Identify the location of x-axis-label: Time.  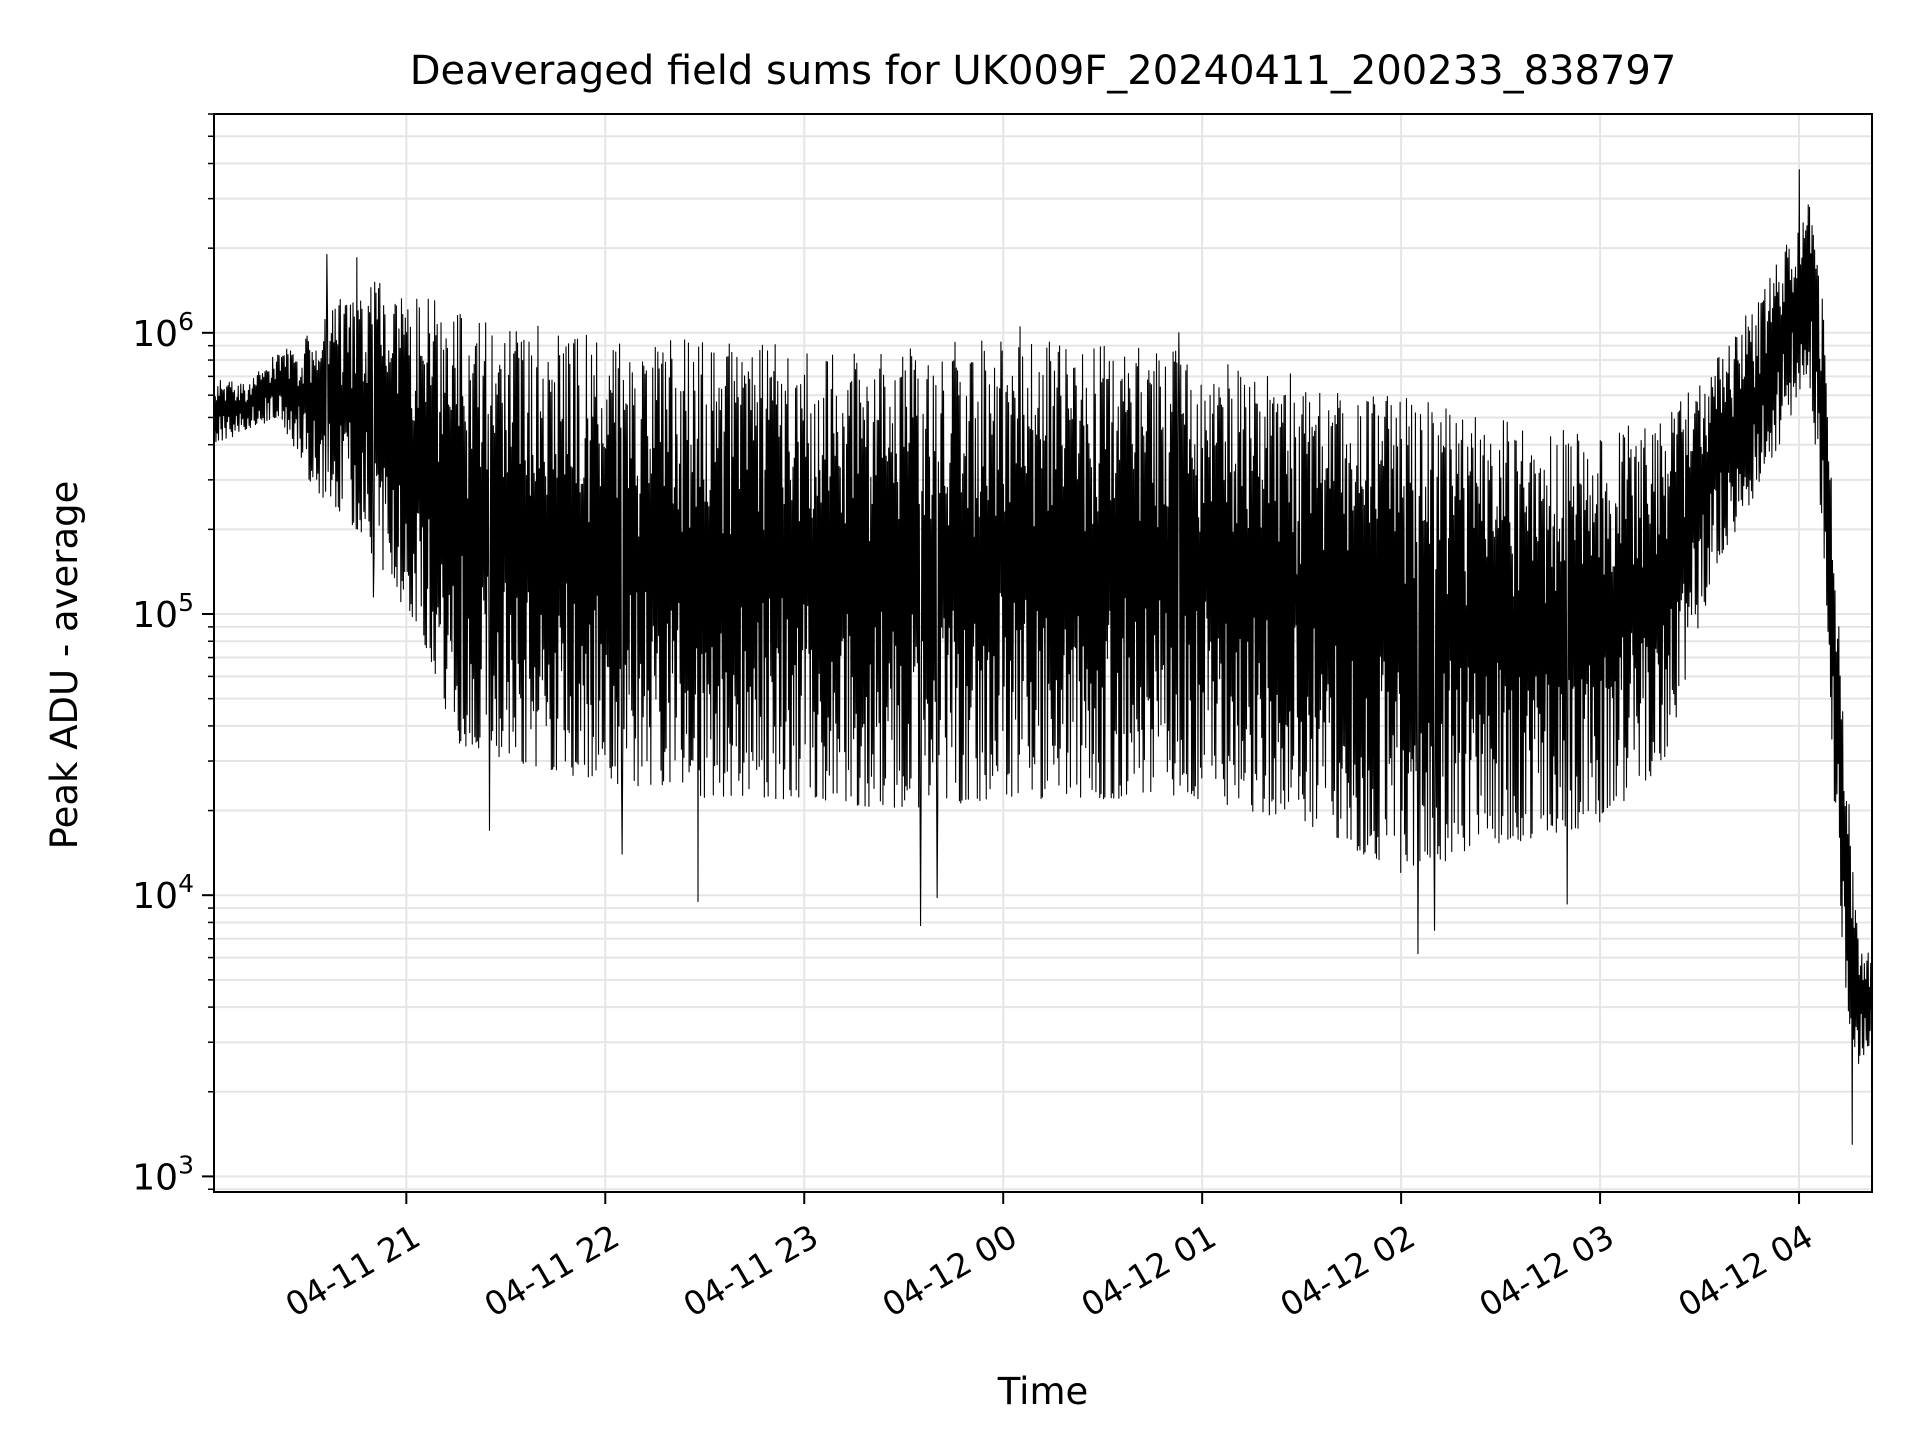
(1043, 1391).